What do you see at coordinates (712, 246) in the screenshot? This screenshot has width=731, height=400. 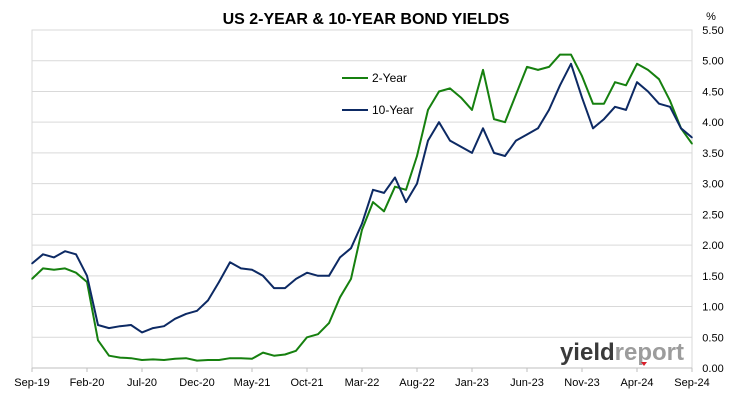 I see `y-tick-label: 2.00` at bounding box center [712, 246].